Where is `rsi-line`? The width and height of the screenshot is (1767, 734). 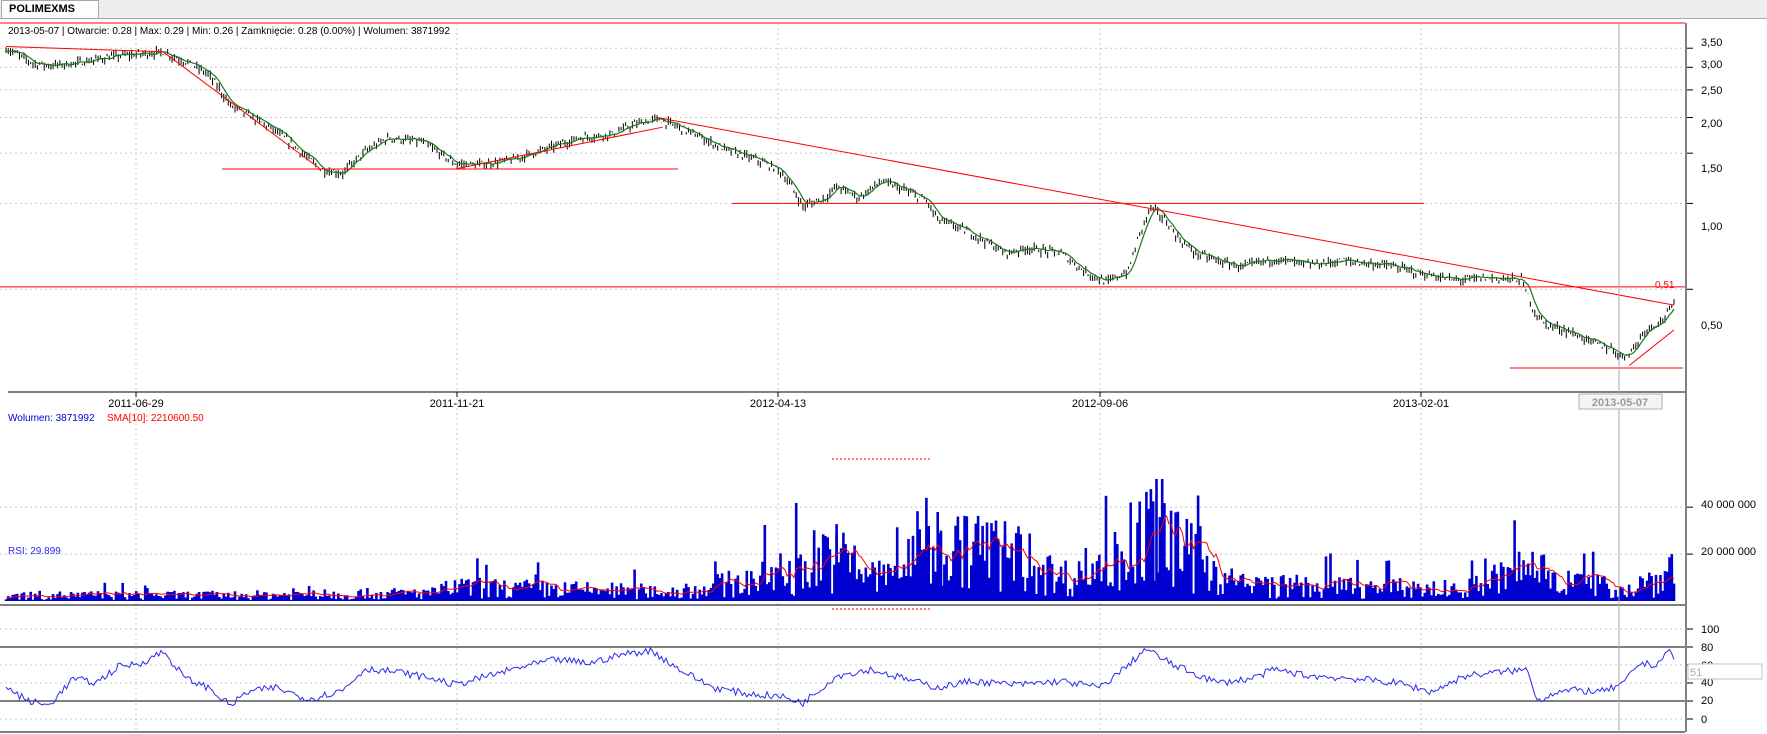
rsi-line is located at coordinates (840, 677).